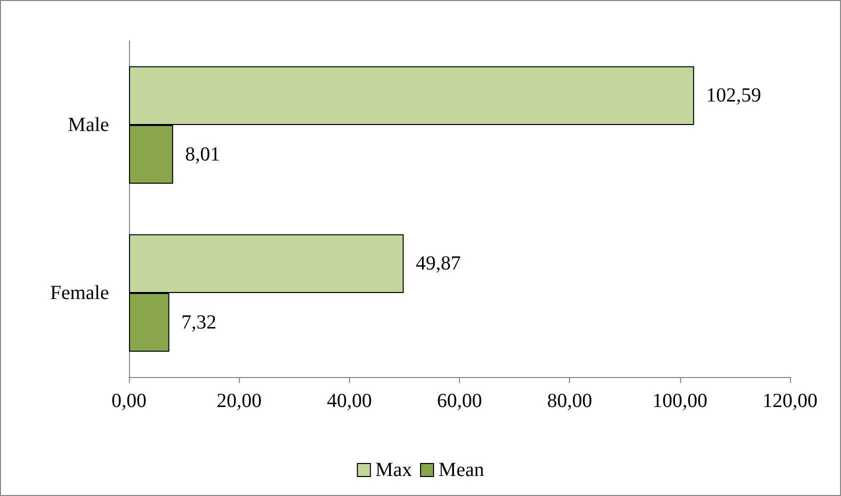 The image size is (841, 496). What do you see at coordinates (349, 401) in the screenshot?
I see `x-tick-label: 40,00` at bounding box center [349, 401].